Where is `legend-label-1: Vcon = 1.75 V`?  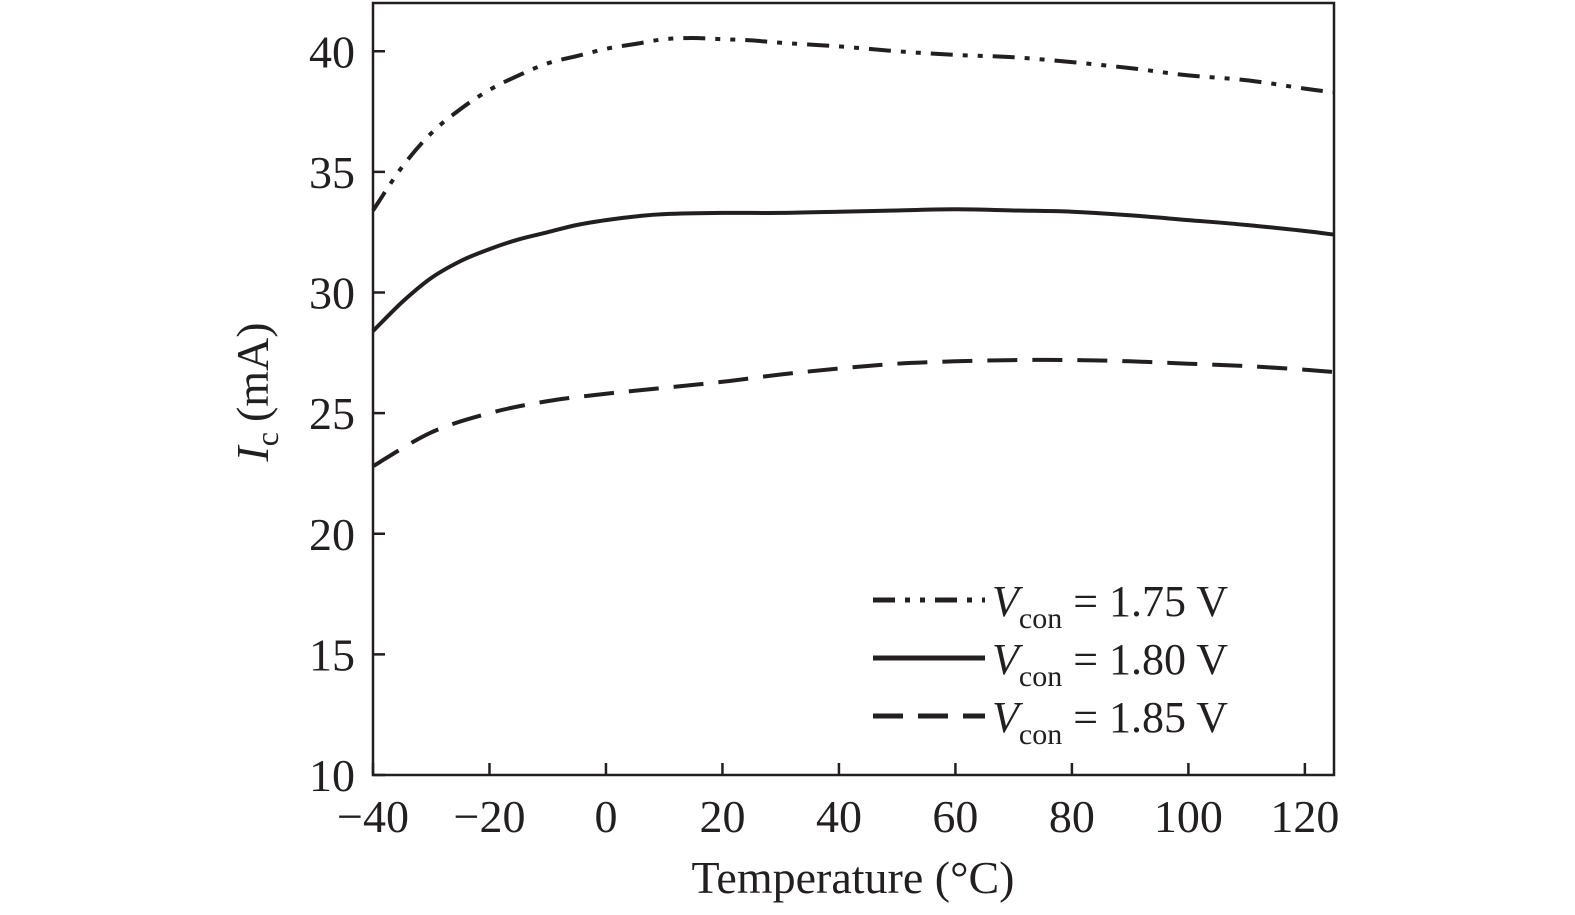 legend-label-1: Vcon = 1.75 V is located at coordinates (1110, 606).